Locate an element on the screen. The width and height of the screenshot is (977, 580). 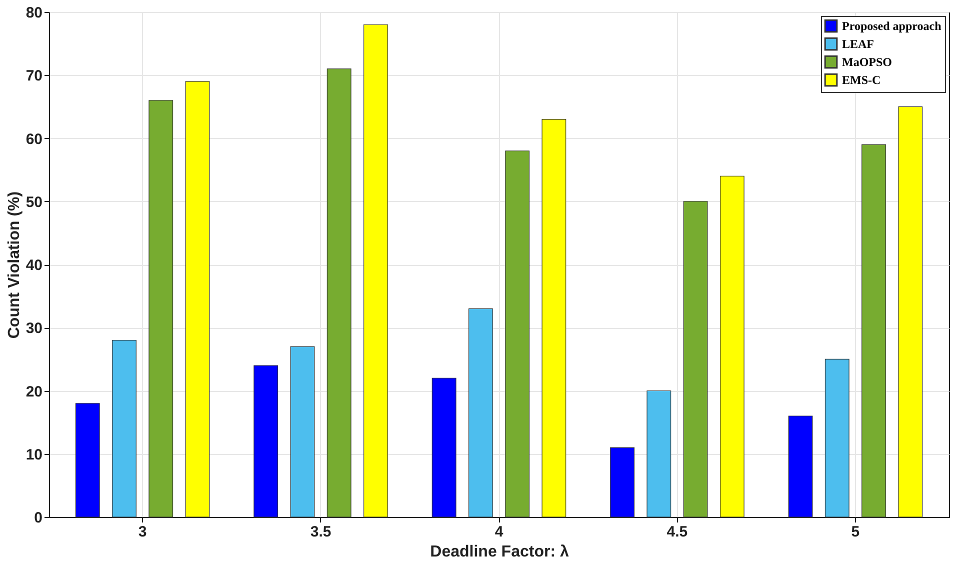
x-tick-label: 3.5 is located at coordinates (321, 532).